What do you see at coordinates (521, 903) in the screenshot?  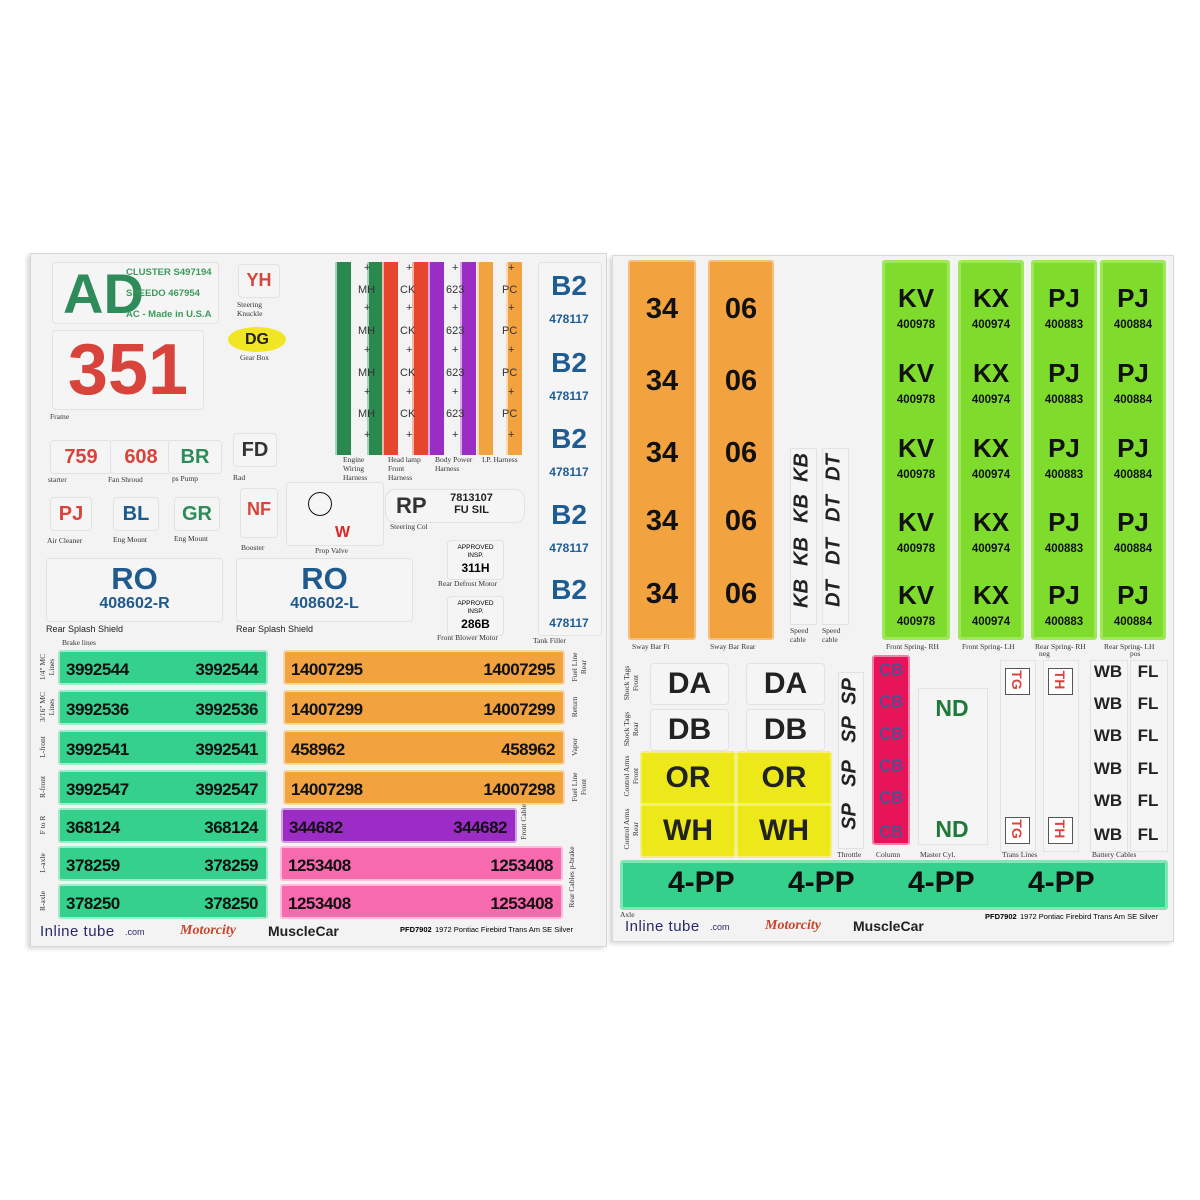 I see `part-number: 1253408` at bounding box center [521, 903].